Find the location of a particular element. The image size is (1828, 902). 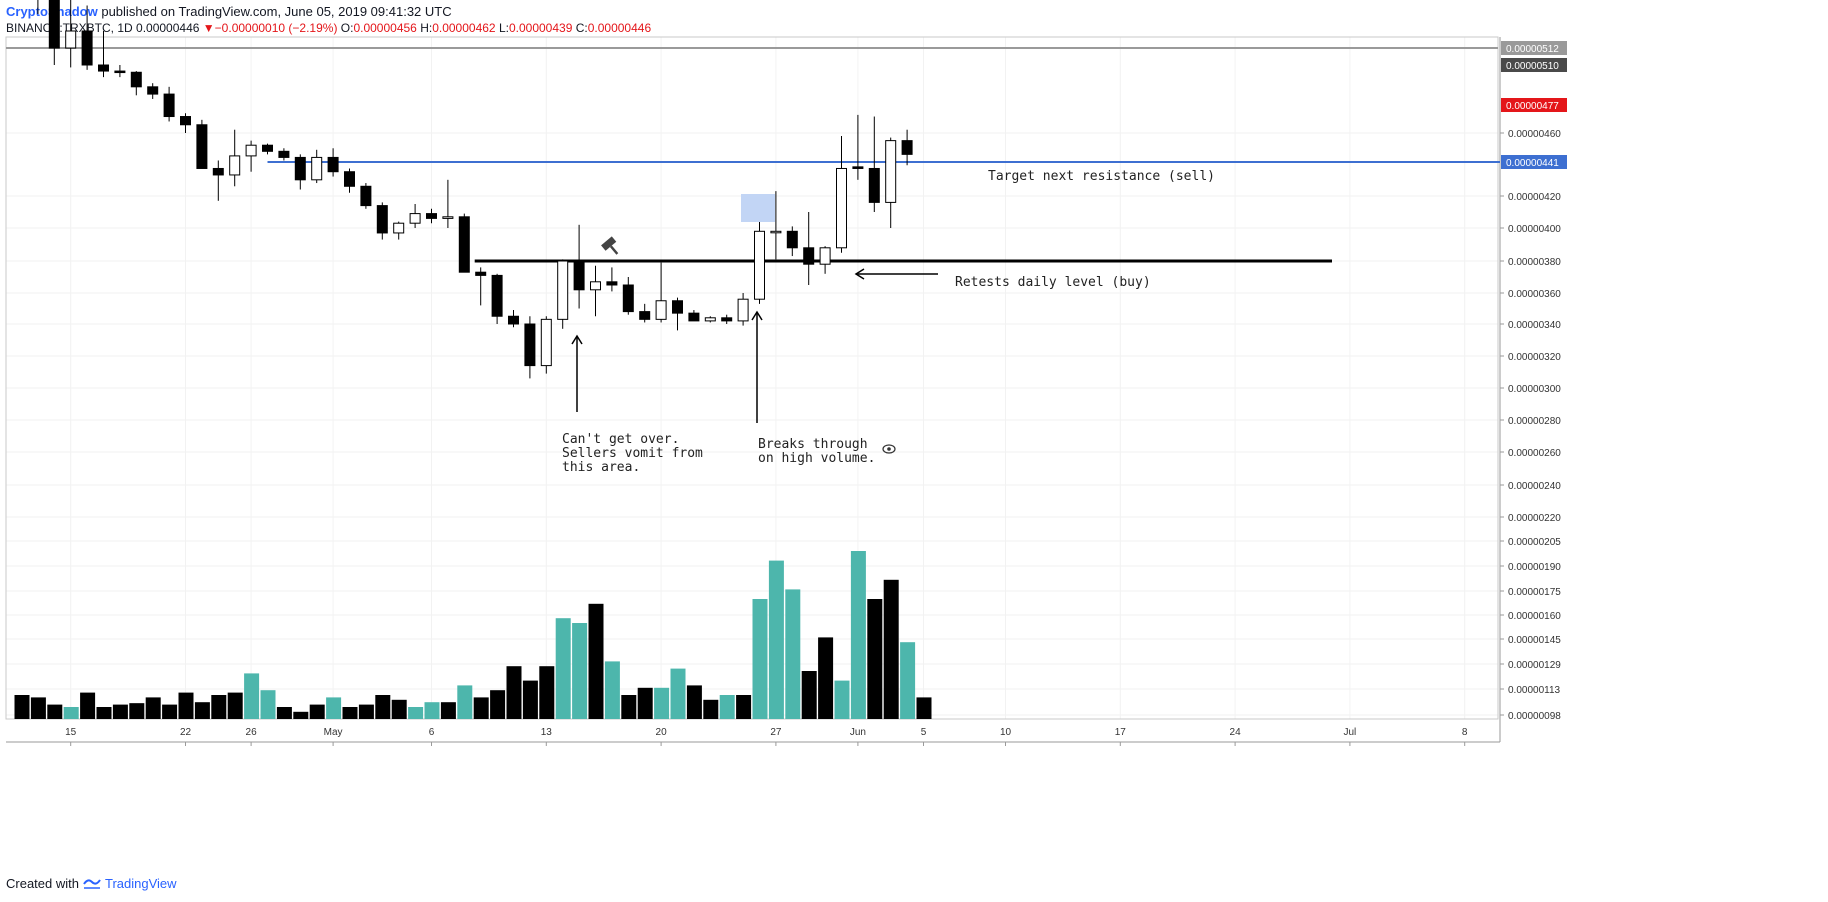

tradingview-link: TradingView is located at coordinates (140, 883).